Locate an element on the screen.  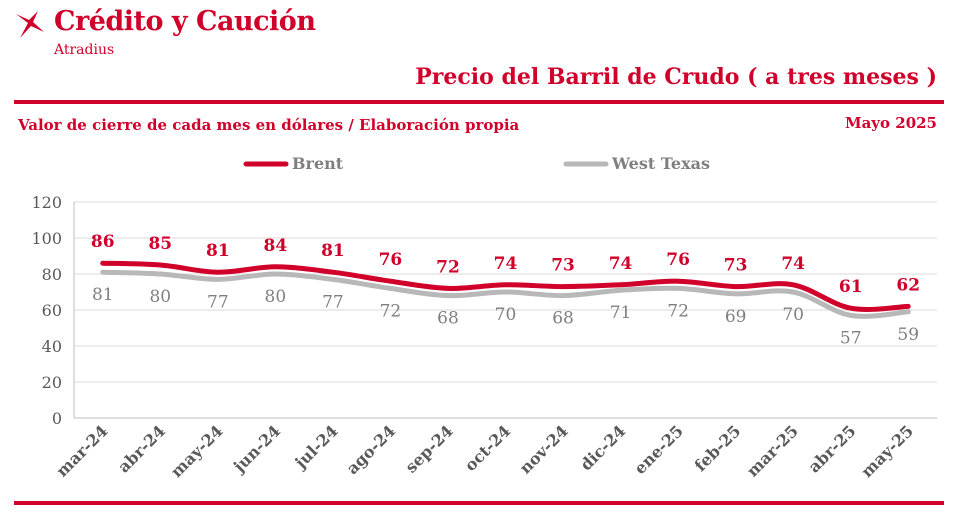
x-tick-label: nov-24 is located at coordinates (544, 449).